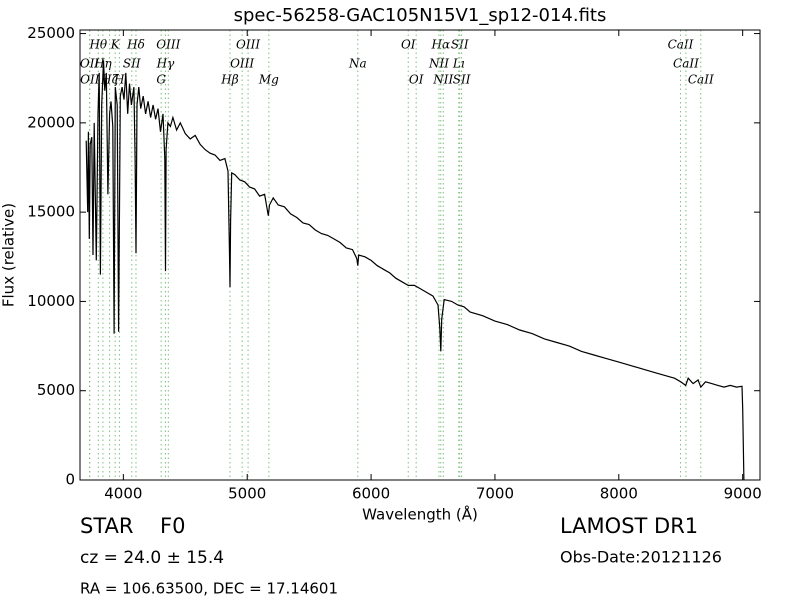 Image resolution: width=800 pixels, height=604 pixels. What do you see at coordinates (371, 494) in the screenshot?
I see `x-tick-label: 6000` at bounding box center [371, 494].